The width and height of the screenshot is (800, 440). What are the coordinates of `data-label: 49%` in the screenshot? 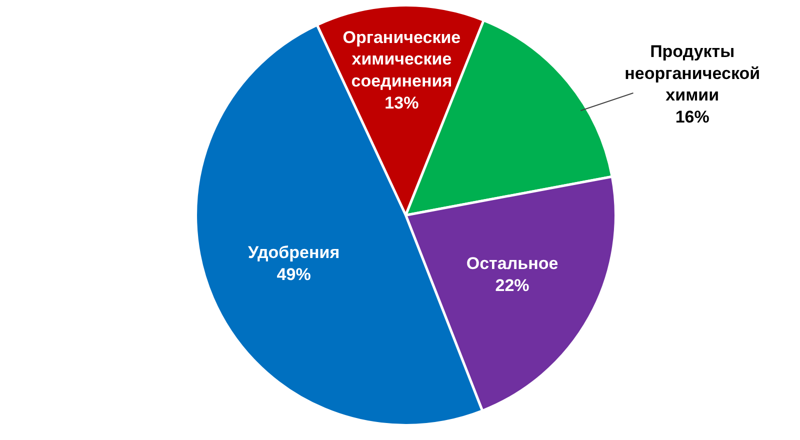 It's located at (293, 274).